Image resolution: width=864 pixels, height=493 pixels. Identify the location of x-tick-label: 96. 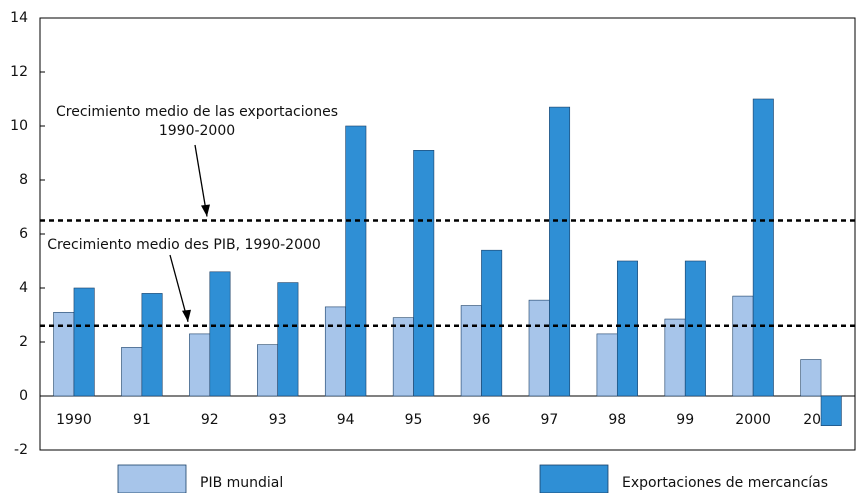
(482, 420).